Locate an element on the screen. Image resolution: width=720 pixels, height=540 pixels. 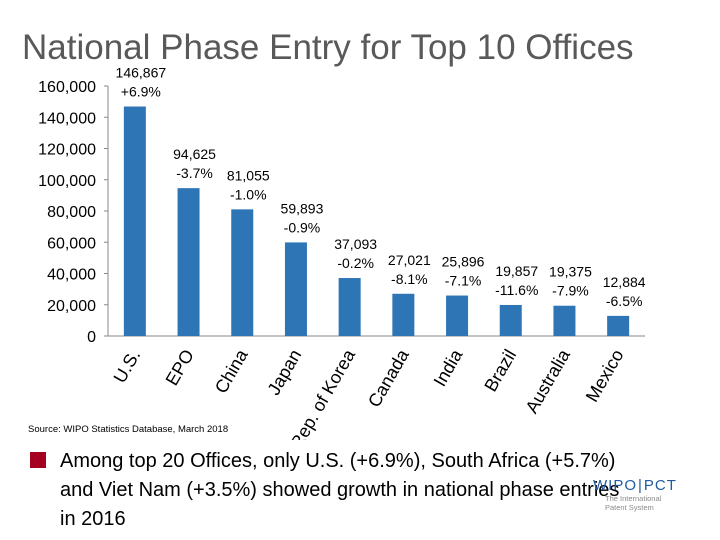
wipo-pct-logo: WIPO|PCT The International Patent System is located at coordinates (643, 495).